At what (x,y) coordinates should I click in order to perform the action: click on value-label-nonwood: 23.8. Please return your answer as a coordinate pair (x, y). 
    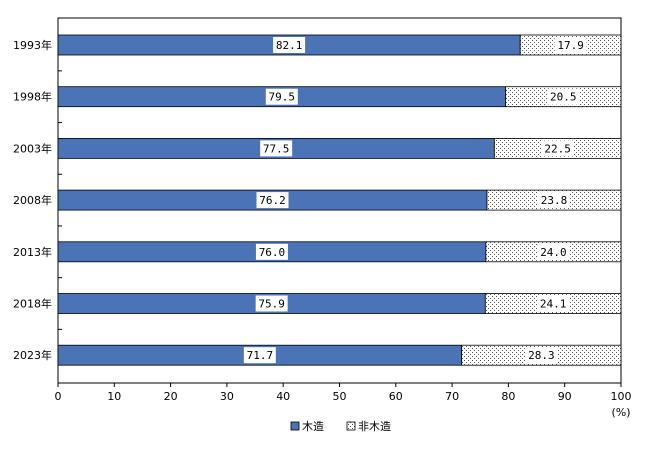
    Looking at the image, I should click on (554, 200).